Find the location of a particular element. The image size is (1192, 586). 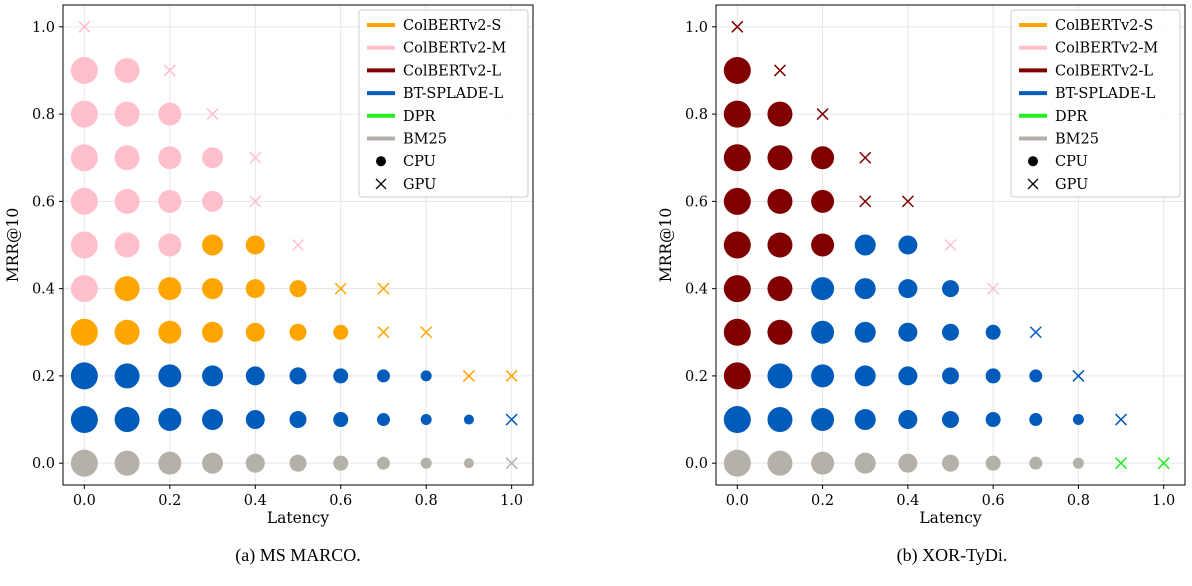

x-axis-label: Latency is located at coordinates (950, 518).